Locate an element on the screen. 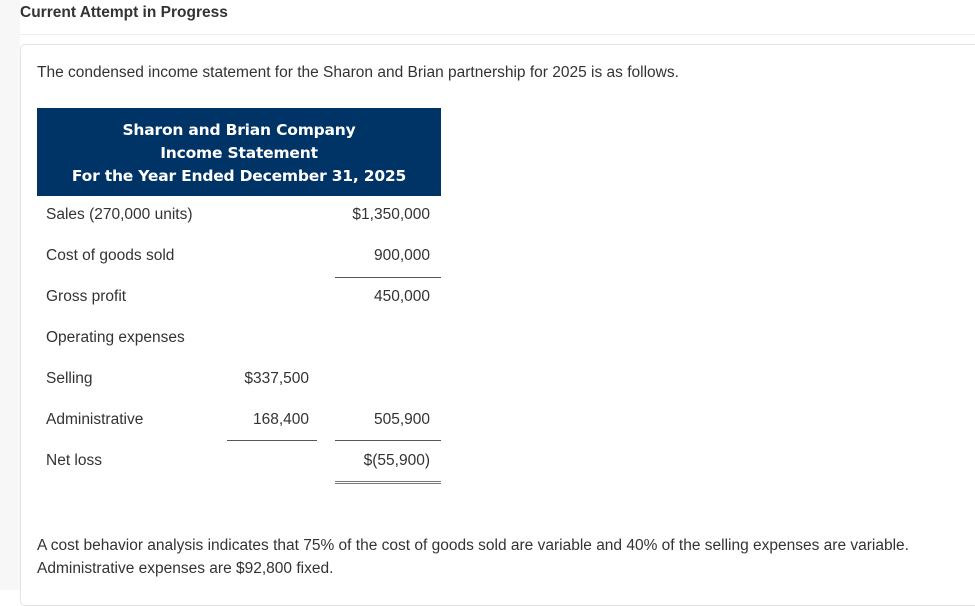  statement-row-cogs: Cost of goods sold 900,000 is located at coordinates (239, 267).